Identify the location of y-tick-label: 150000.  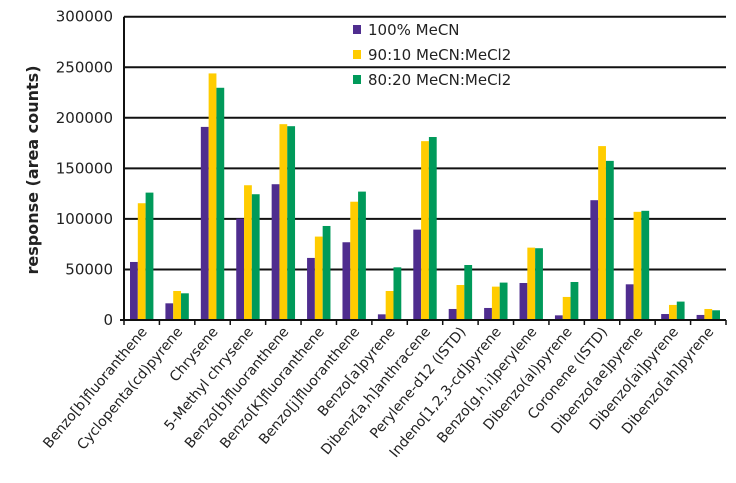
(84, 168).